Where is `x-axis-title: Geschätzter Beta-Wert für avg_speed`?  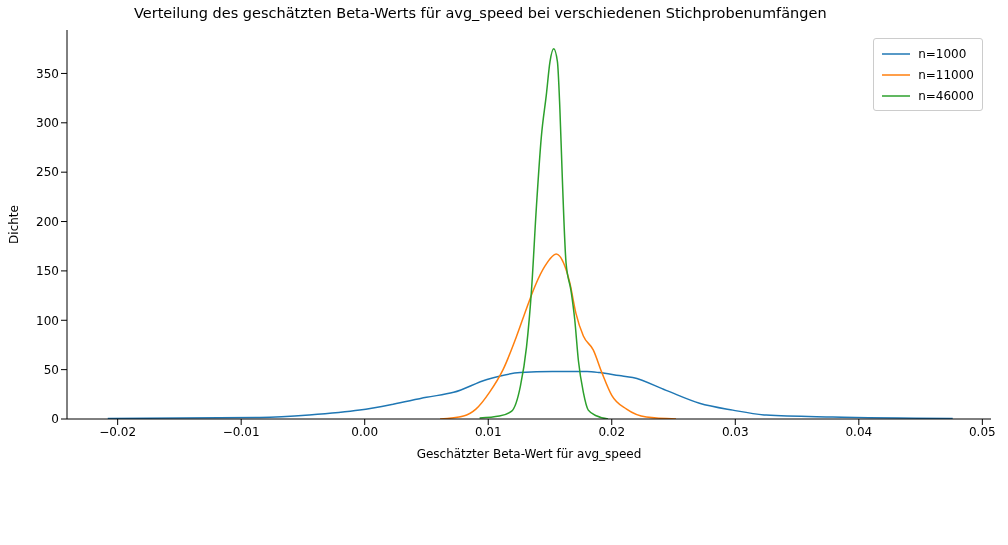 x-axis-title: Geschätzter Beta-Wert für avg_speed is located at coordinates (529, 454).